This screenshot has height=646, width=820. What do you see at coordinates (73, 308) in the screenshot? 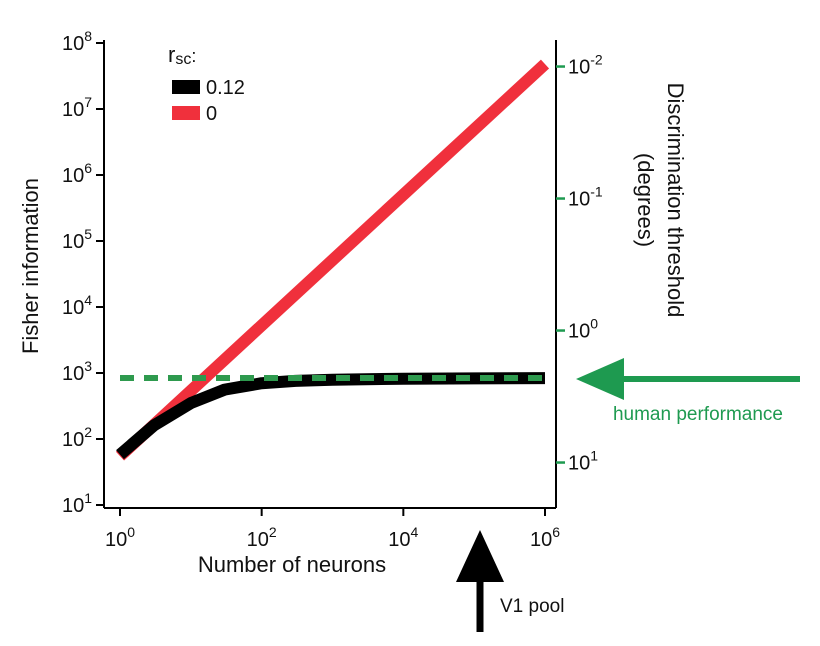
I see `y-tick-label-3-base: 10` at bounding box center [73, 308].